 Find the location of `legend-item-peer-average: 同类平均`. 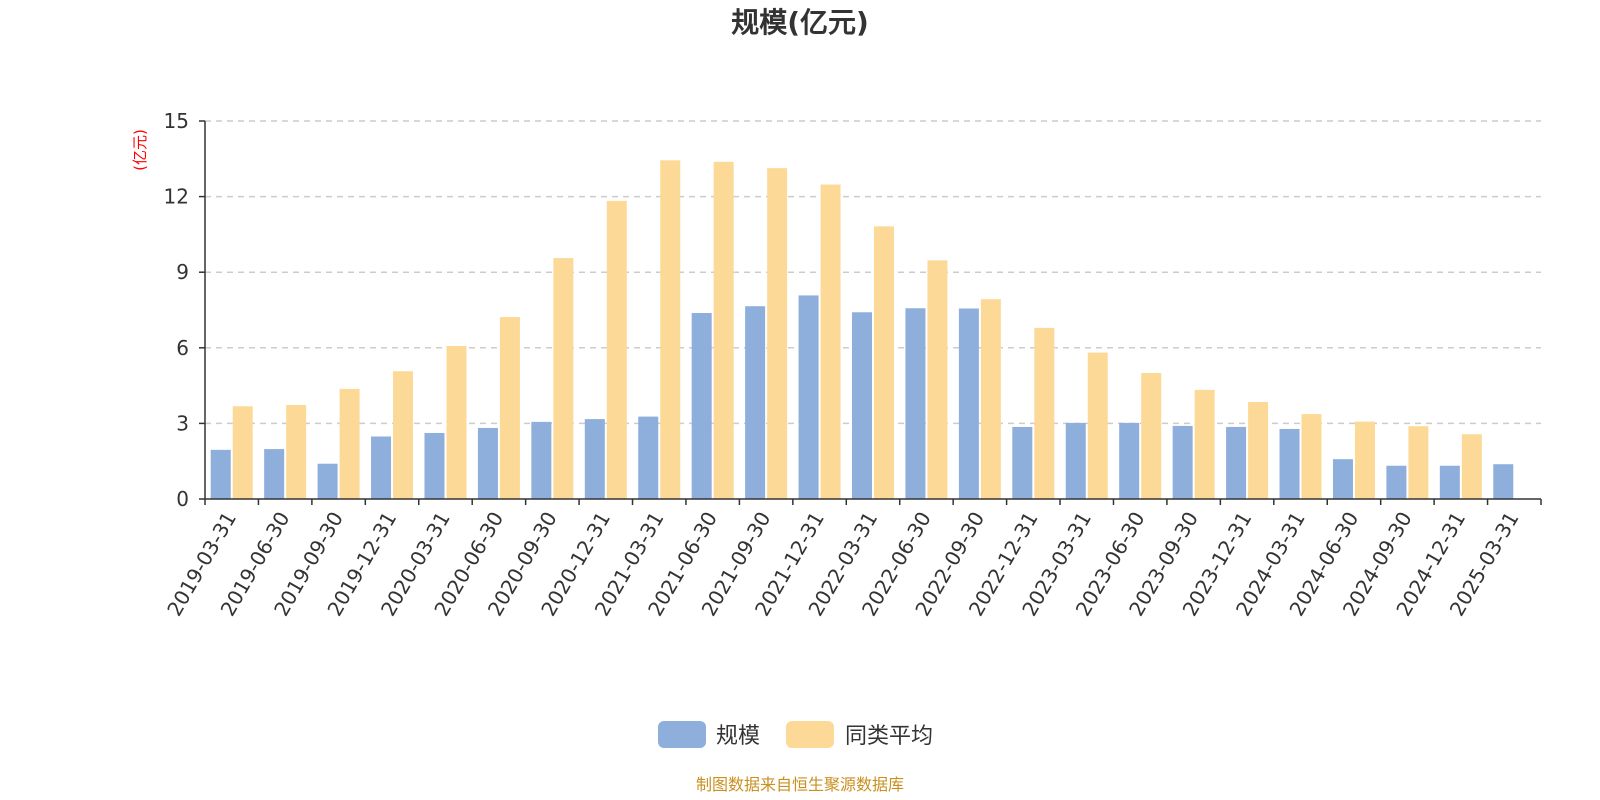

legend-item-peer-average: 同类平均 is located at coordinates (859, 735).